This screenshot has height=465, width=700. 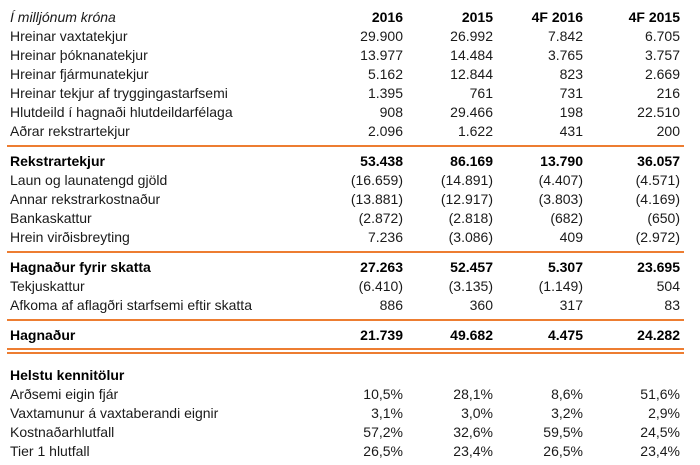 I want to click on value-cell: (4.407), so click(x=560, y=180).